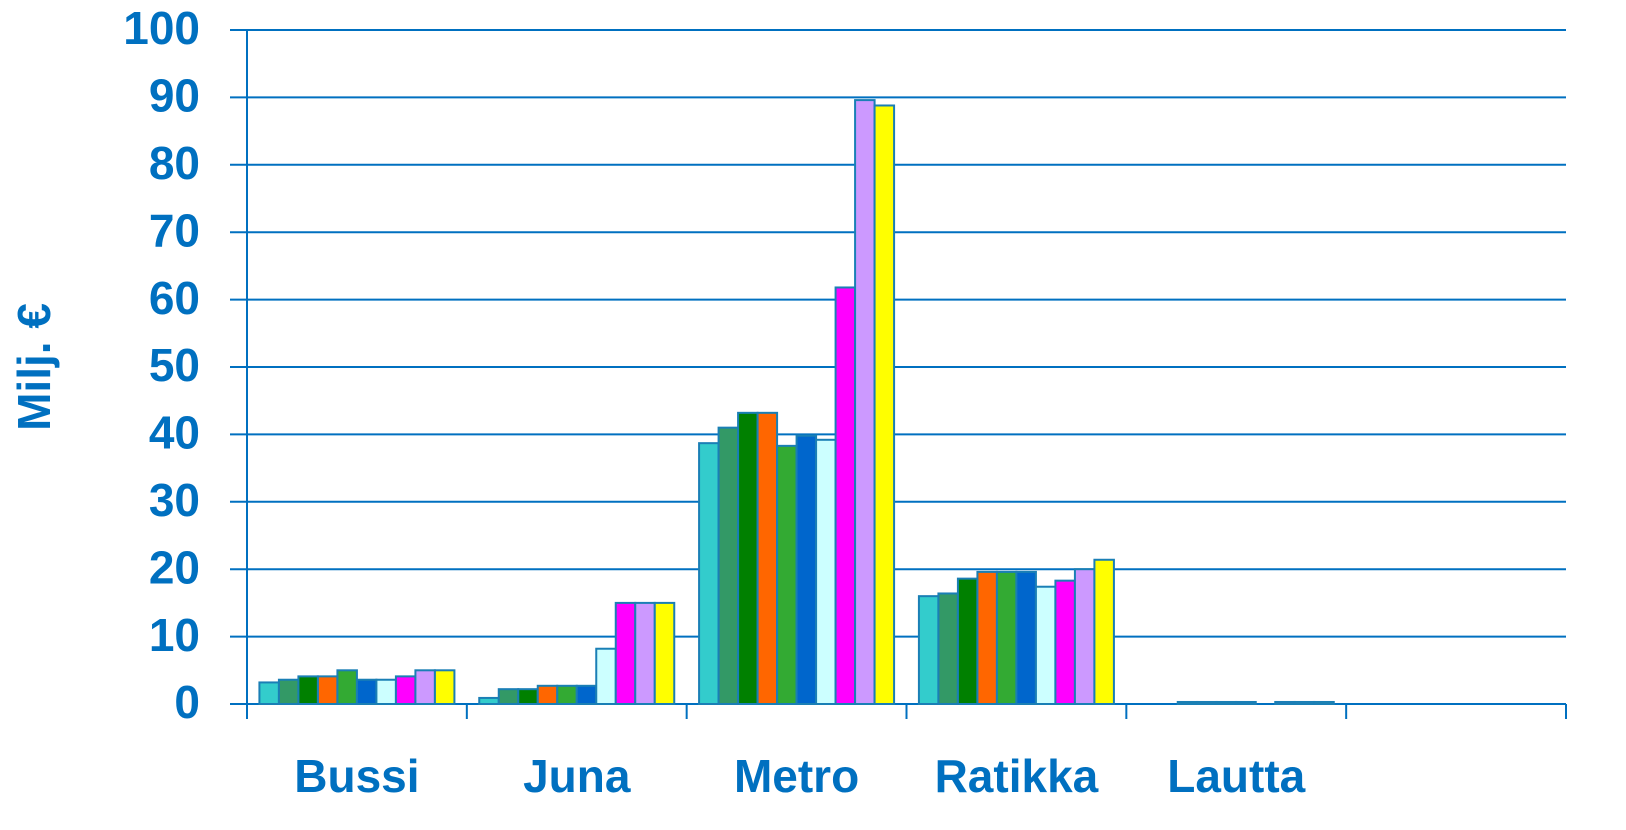 The width and height of the screenshot is (1626, 830). What do you see at coordinates (1236, 776) in the screenshot?
I see `x-tick-label: Lautta` at bounding box center [1236, 776].